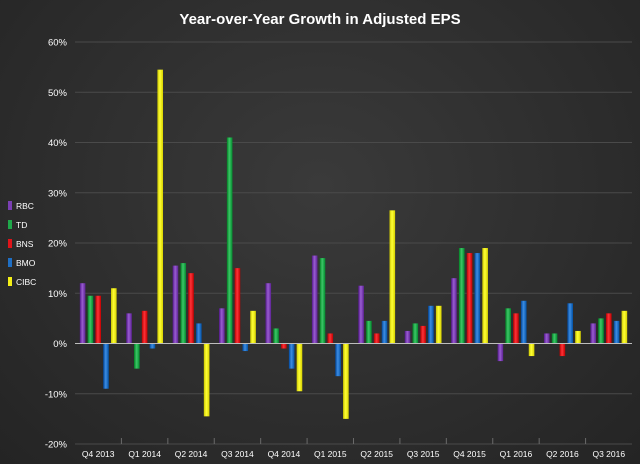  I want to click on bar-bns-q3-2014, so click(237, 306).